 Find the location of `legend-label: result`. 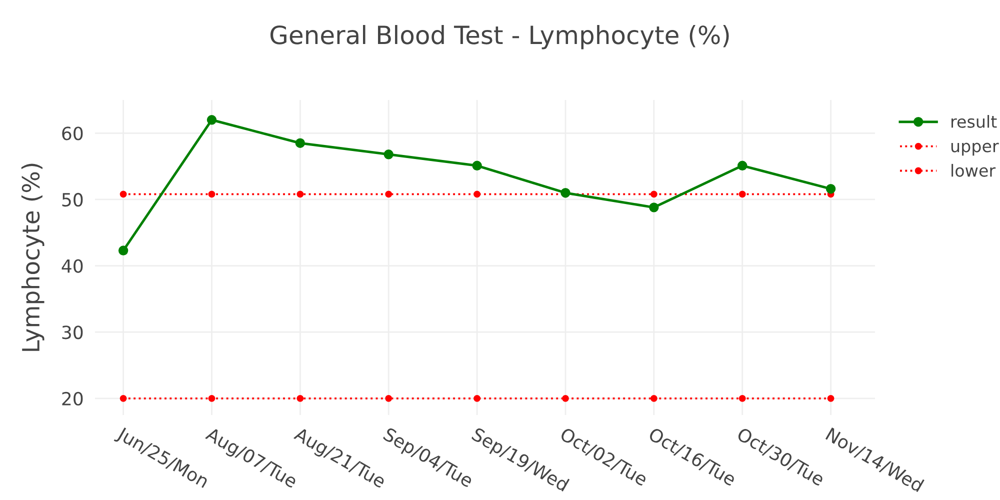

legend-label: result is located at coordinates (974, 121).